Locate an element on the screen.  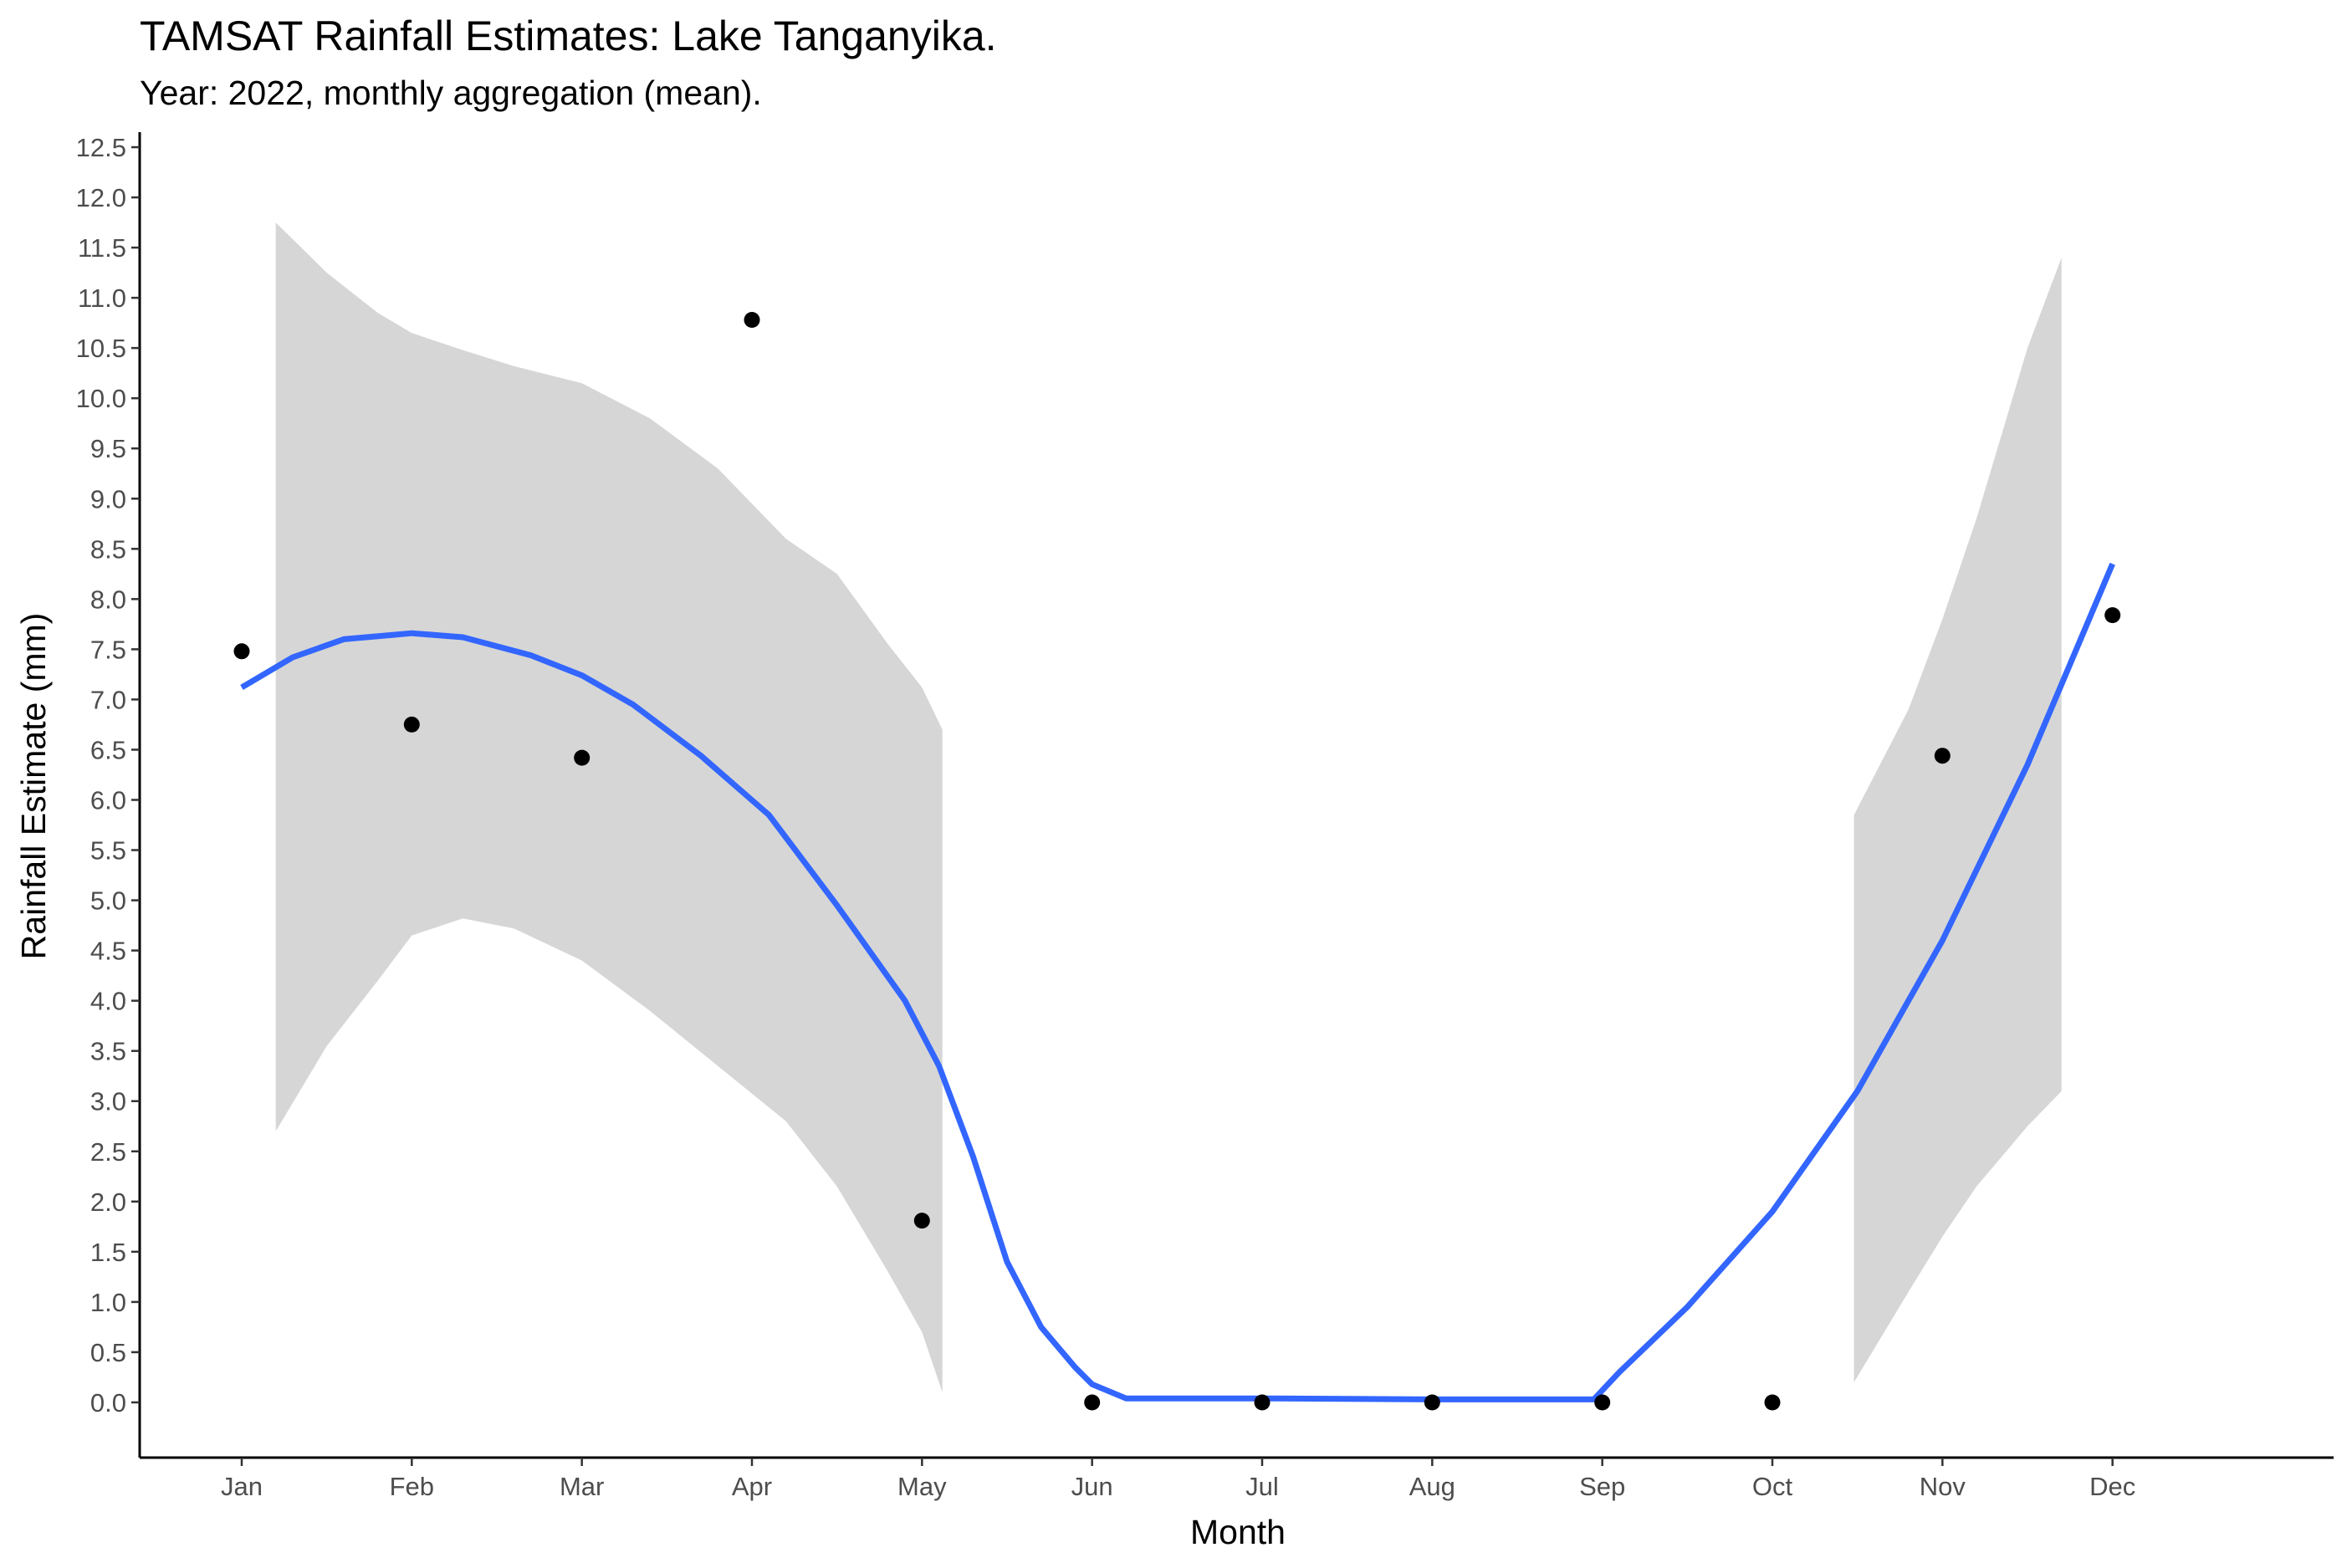
y-tick-label: 2.0 is located at coordinates (108, 1202).